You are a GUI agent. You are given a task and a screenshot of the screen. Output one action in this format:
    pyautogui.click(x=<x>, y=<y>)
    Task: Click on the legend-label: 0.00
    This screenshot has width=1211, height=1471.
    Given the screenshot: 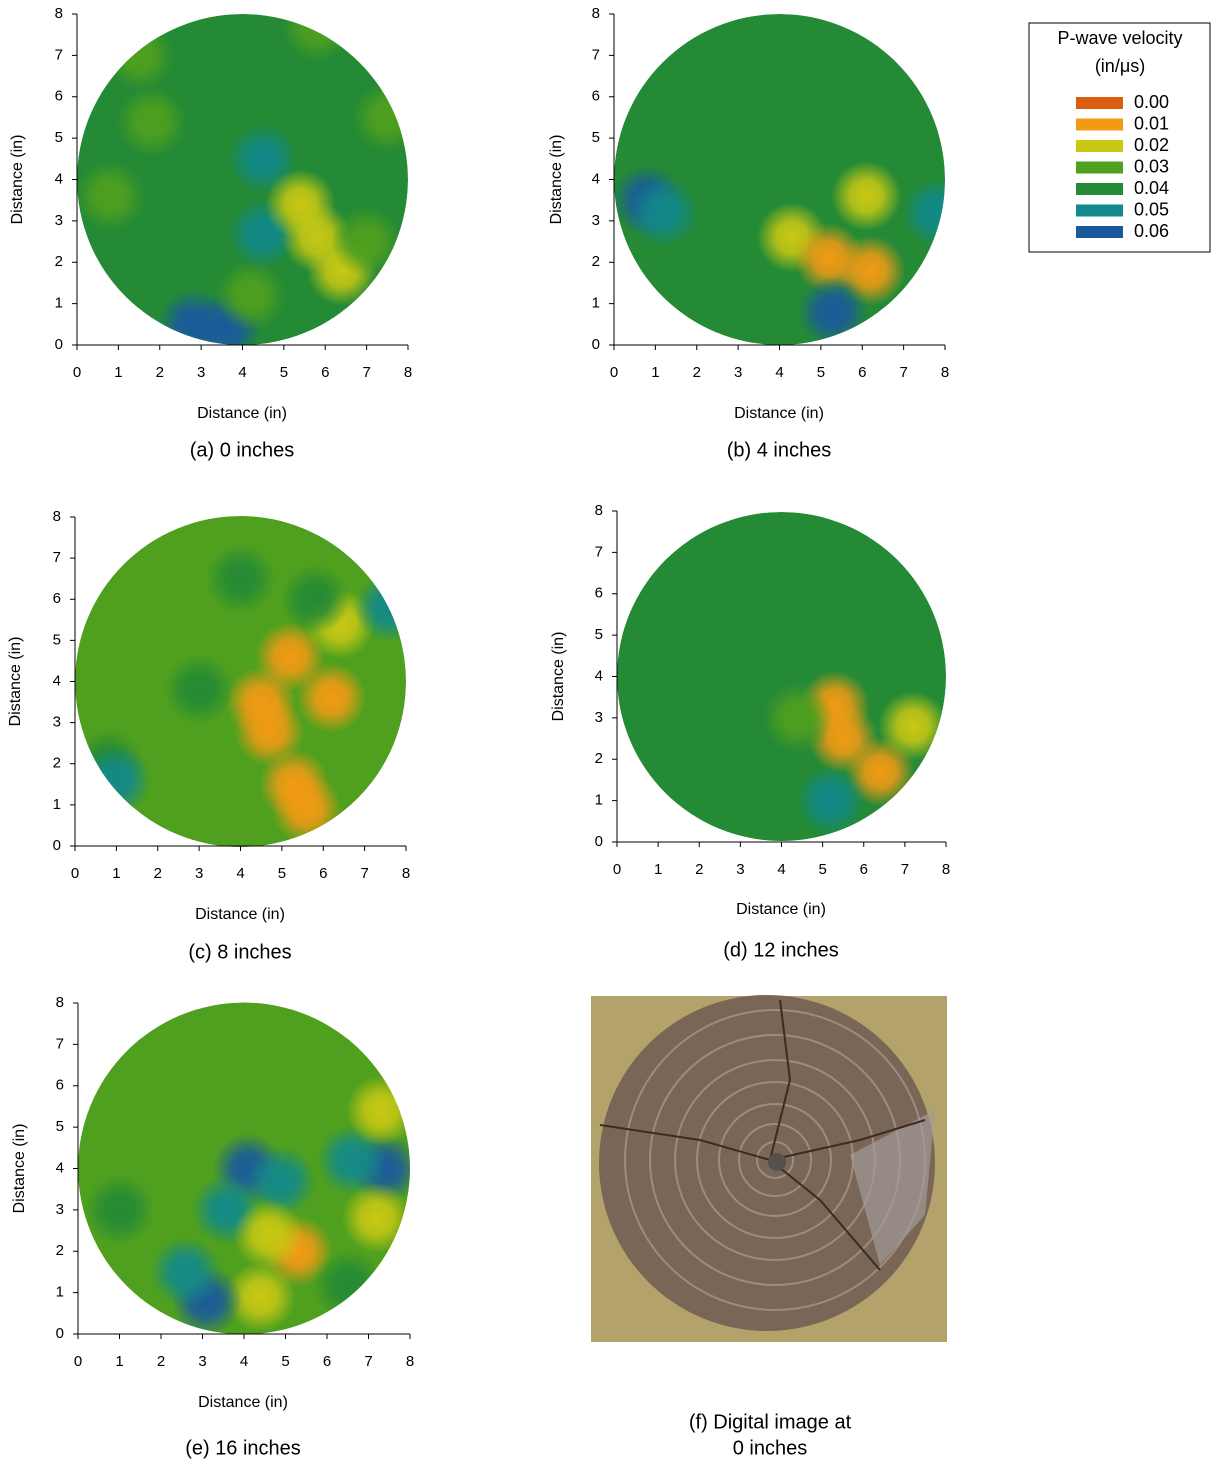 What is the action you would take?
    pyautogui.click(x=1151, y=102)
    